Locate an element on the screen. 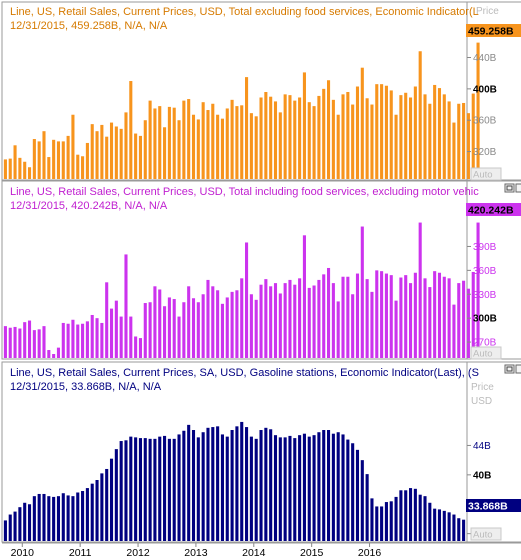 The width and height of the screenshot is (521, 560). y-tick-label: 400B is located at coordinates (485, 89).